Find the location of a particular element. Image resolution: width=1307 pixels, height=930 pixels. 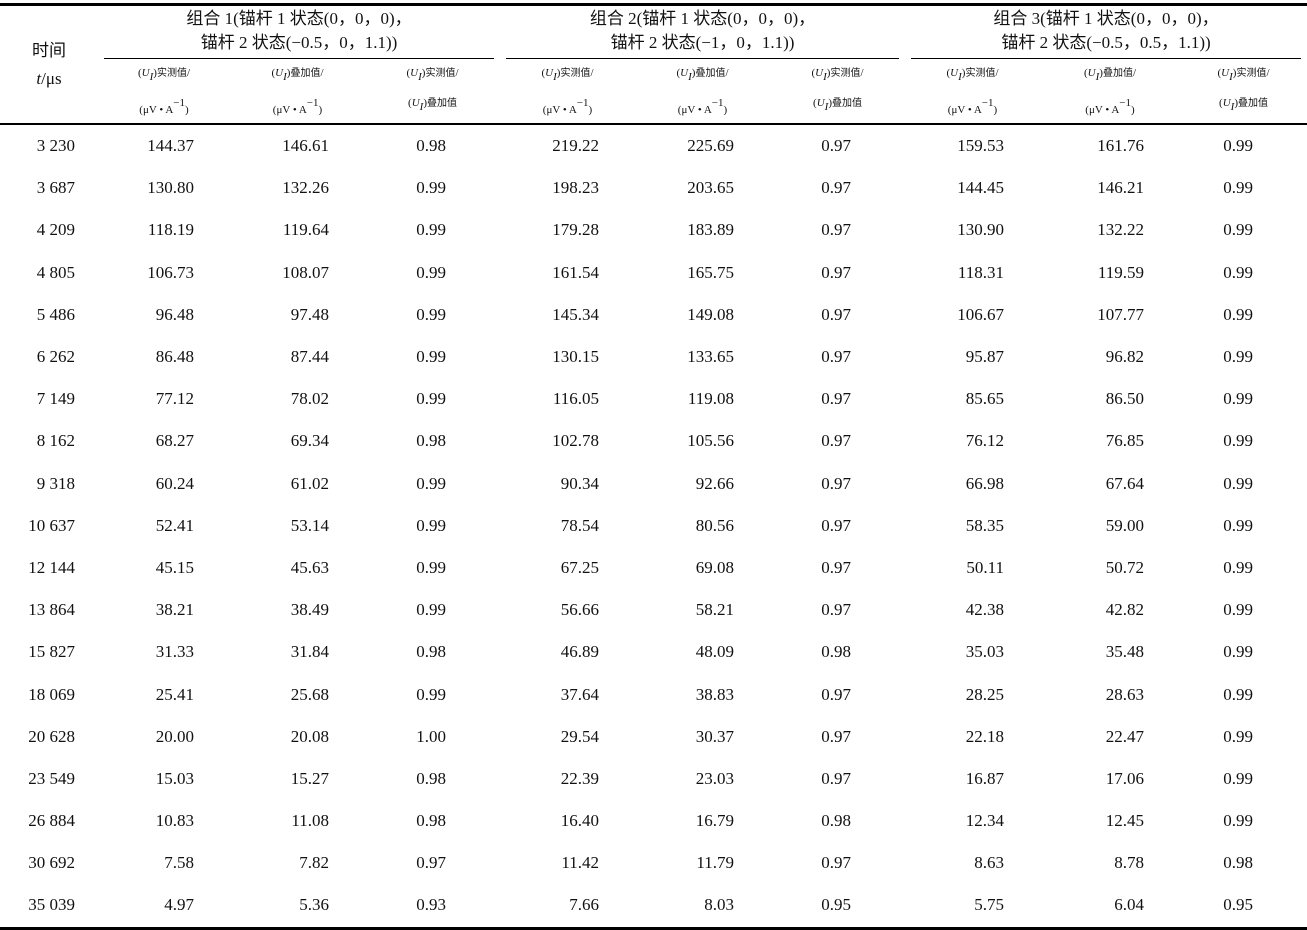

value-cell: 8.03 is located at coordinates (702, 907).